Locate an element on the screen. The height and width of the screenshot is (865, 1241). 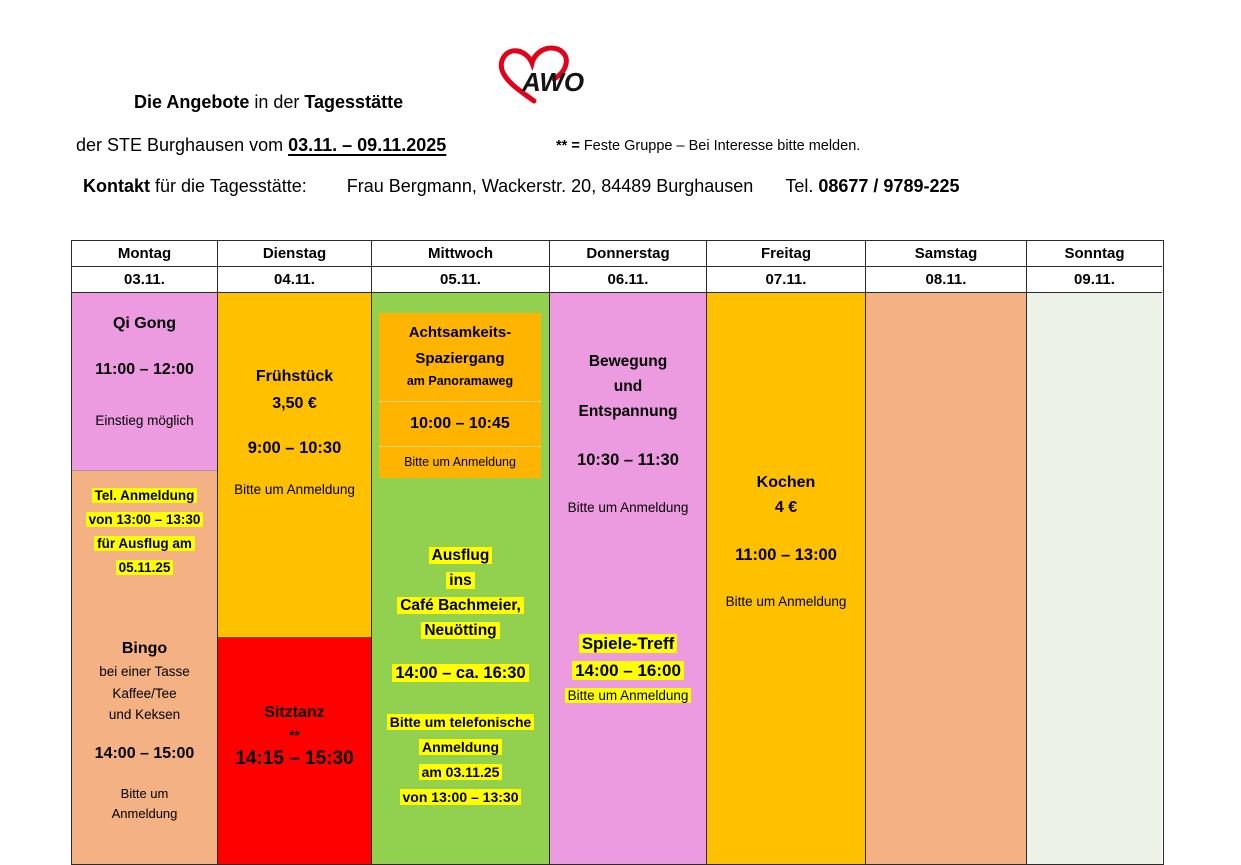
date-cell-sonntag: 09.11. is located at coordinates (1094, 280).